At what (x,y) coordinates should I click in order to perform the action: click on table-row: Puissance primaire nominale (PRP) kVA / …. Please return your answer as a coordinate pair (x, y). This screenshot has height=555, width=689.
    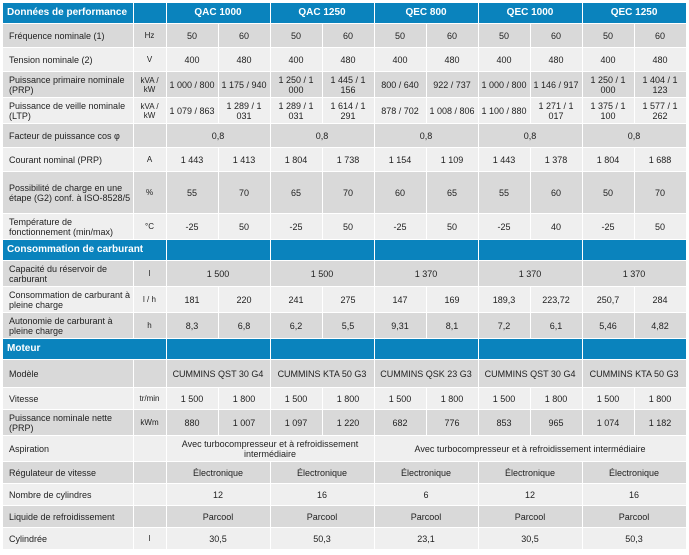
    Looking at the image, I should click on (345, 84).